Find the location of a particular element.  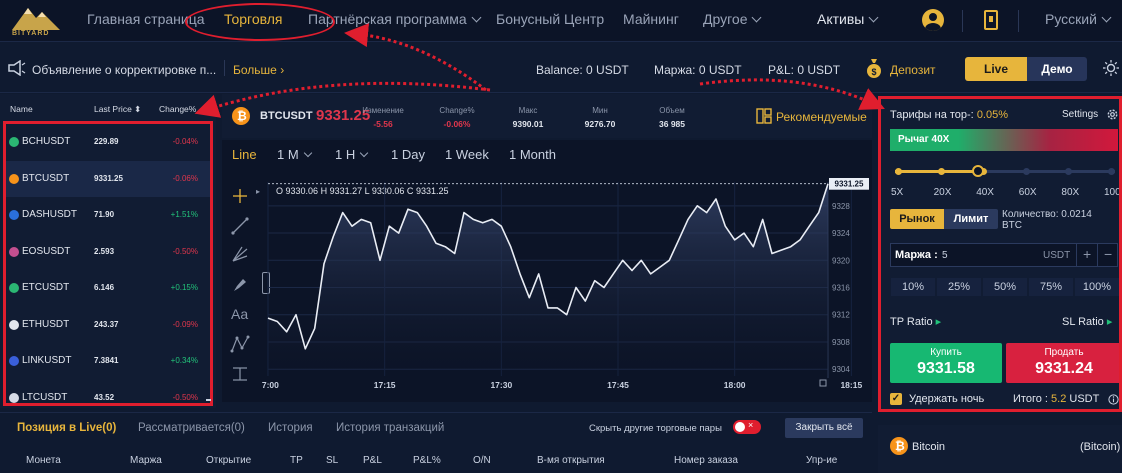

timeframe-line: Line is located at coordinates (244, 154).